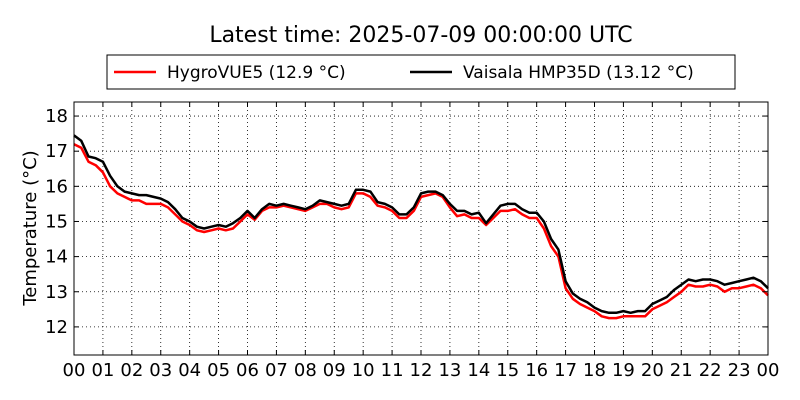 The width and height of the screenshot is (800, 400). I want to click on y-tick-label: 13, so click(56, 292).